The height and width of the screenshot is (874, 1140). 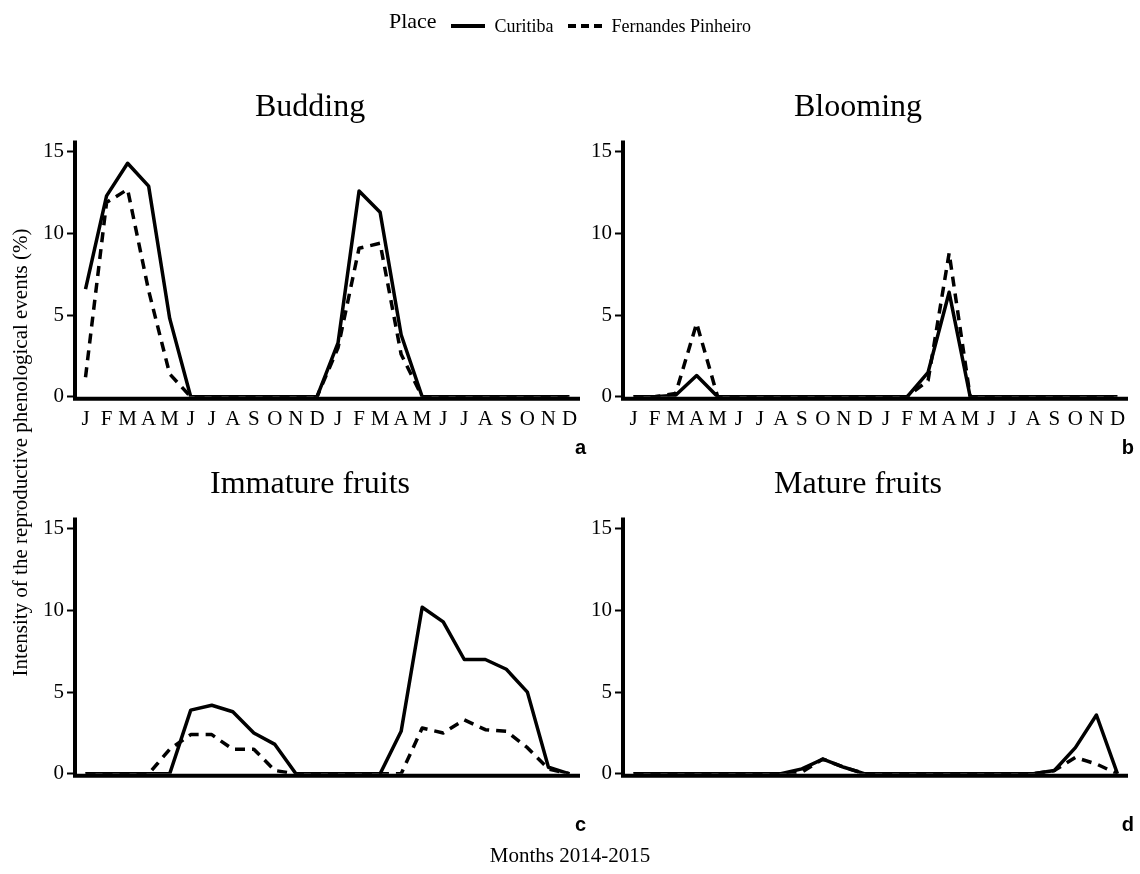 I want to click on x-axis-title: Months 2014-2015, so click(x=570, y=855).